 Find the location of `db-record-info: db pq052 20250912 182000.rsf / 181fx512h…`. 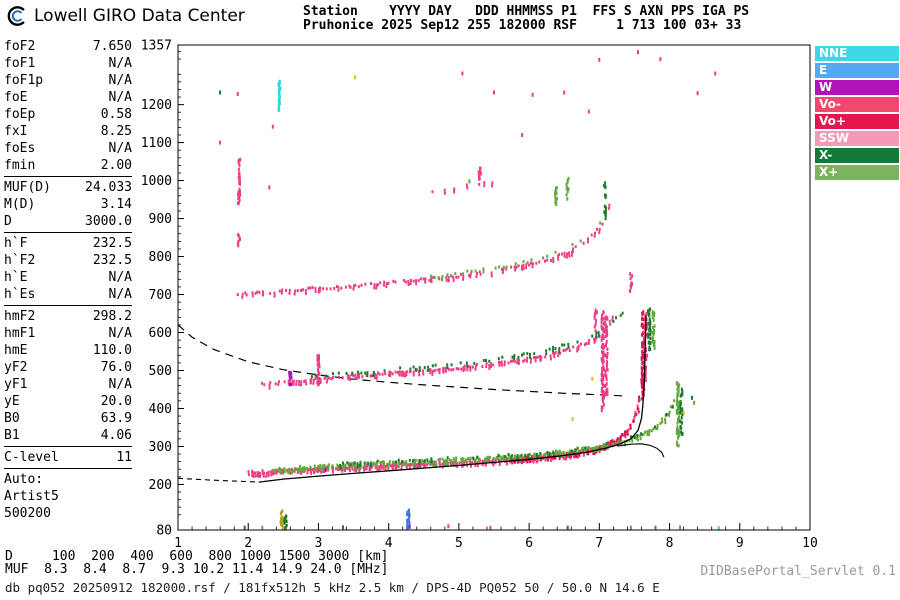

db-record-info: db pq052 20250912 182000.rsf / 181fx512h… is located at coordinates (332, 587).